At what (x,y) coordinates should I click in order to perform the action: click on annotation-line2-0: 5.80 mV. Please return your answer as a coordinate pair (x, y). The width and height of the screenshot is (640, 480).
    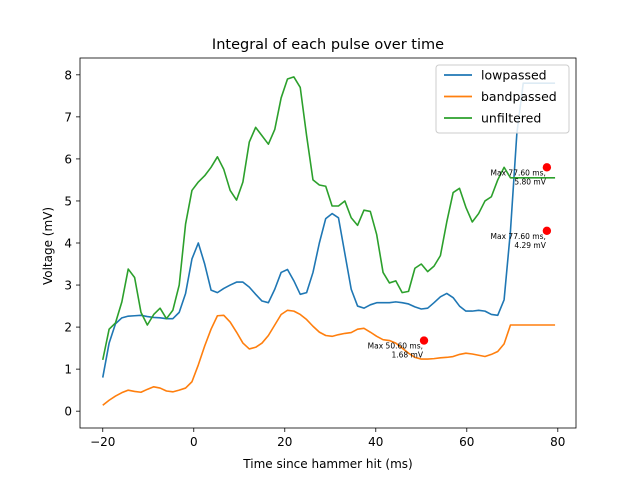
    Looking at the image, I should click on (530, 181).